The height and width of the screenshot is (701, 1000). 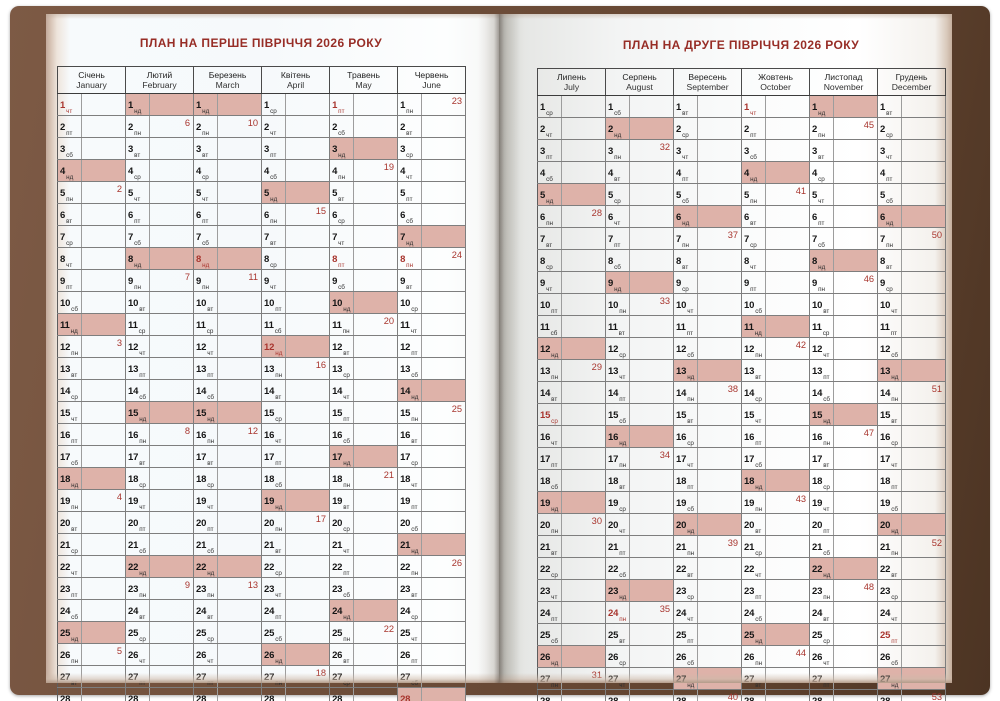 What do you see at coordinates (885, 305) in the screenshot?
I see `day-number: 10` at bounding box center [885, 305].